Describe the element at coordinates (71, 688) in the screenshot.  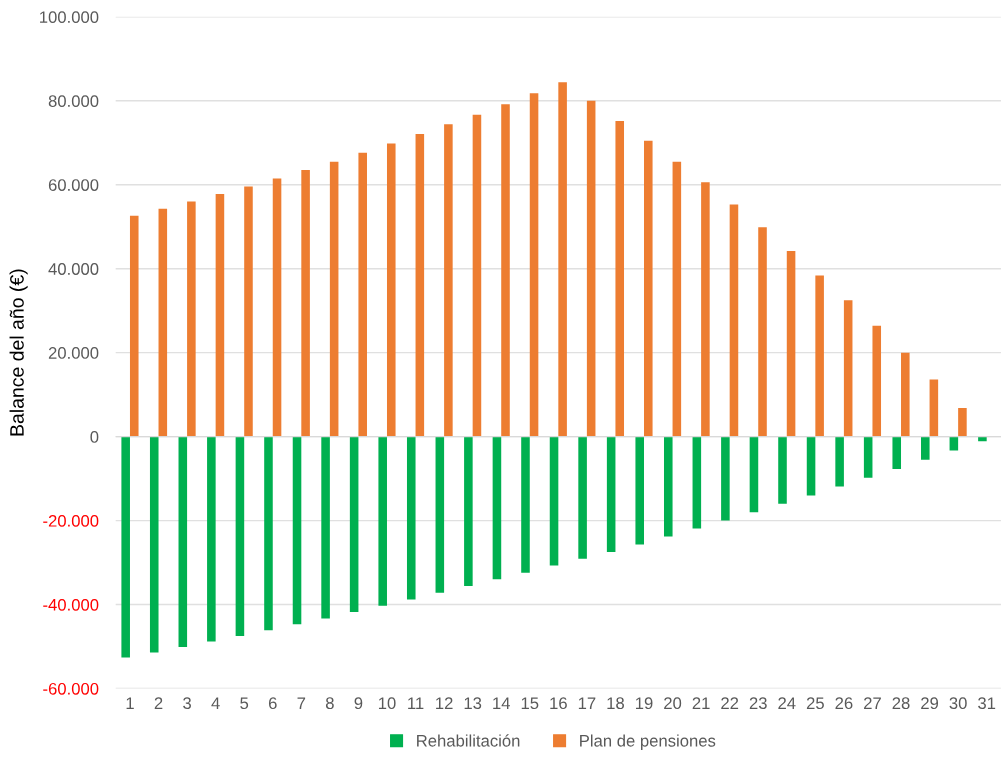
I see `y-tick-label: -60.000` at that location.